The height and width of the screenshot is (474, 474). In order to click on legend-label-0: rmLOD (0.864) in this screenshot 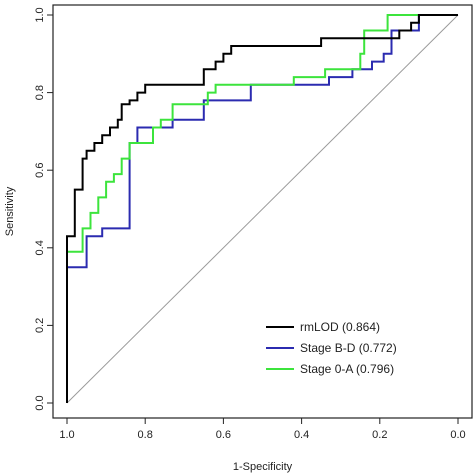, I will do `click(340, 327)`.